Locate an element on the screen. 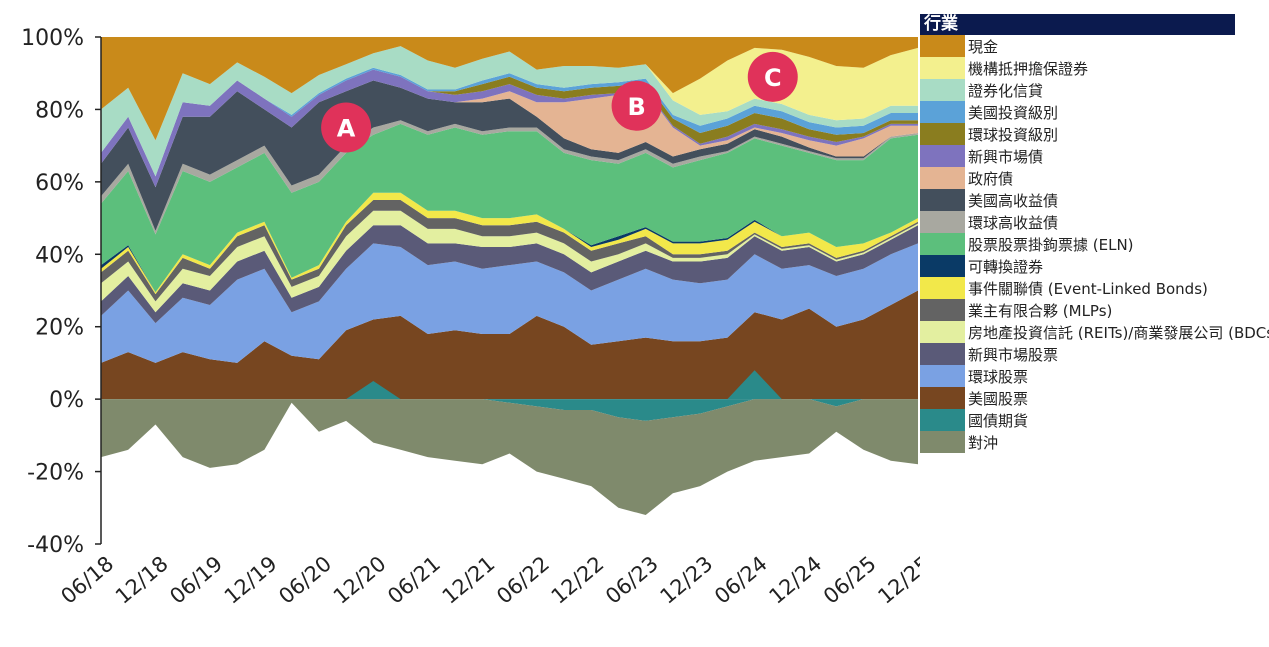 Image resolution: width=1269 pixels, height=647 pixels. x-tick-label: 12/21 is located at coordinates (469, 579).